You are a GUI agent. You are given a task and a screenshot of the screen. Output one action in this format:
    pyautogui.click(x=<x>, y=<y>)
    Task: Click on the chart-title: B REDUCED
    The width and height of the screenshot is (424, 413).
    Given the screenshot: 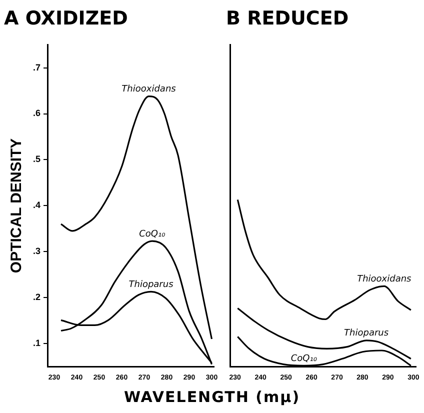 What is the action you would take?
    pyautogui.click(x=287, y=18)
    